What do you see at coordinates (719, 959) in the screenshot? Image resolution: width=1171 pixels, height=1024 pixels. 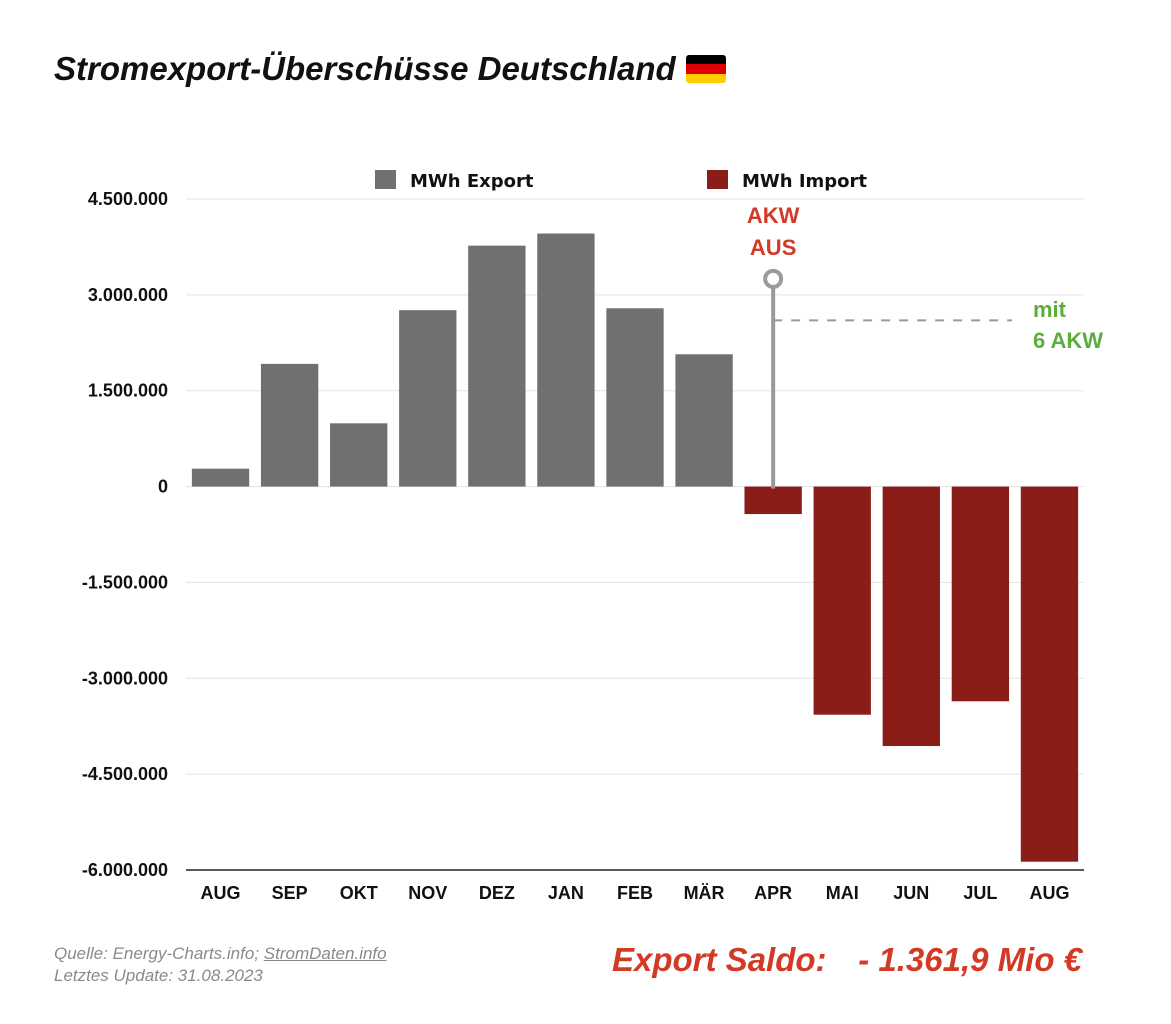 I see `saldo-label: Export Saldo:` at bounding box center [719, 959].